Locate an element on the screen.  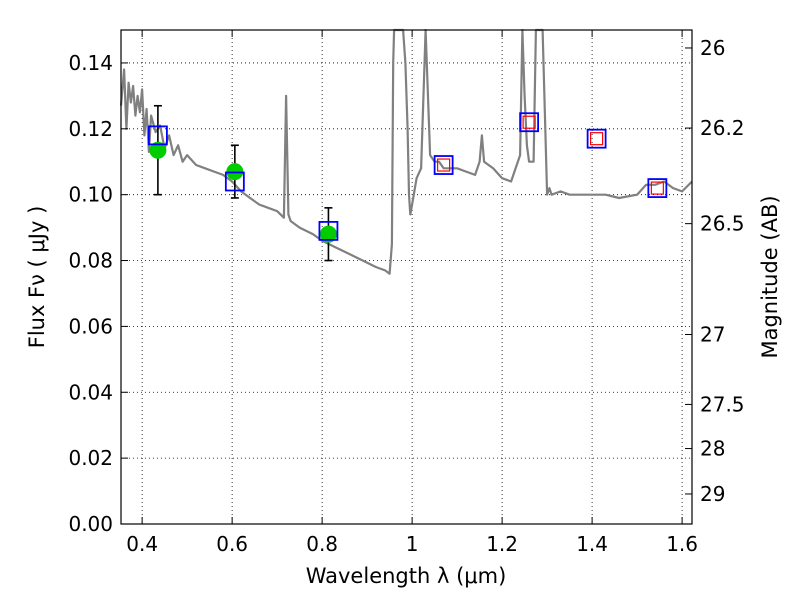
y2-axis-label: Magnitude (AB) is located at coordinates (770, 276).